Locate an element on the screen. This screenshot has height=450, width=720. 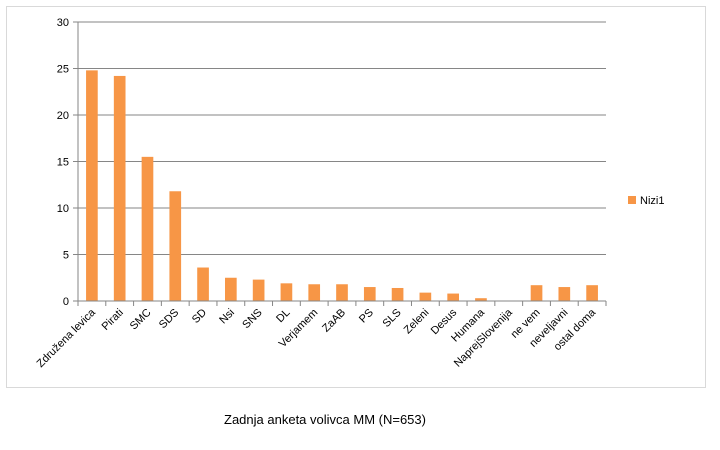
x-tick-label: Zeleni is located at coordinates (417, 322).